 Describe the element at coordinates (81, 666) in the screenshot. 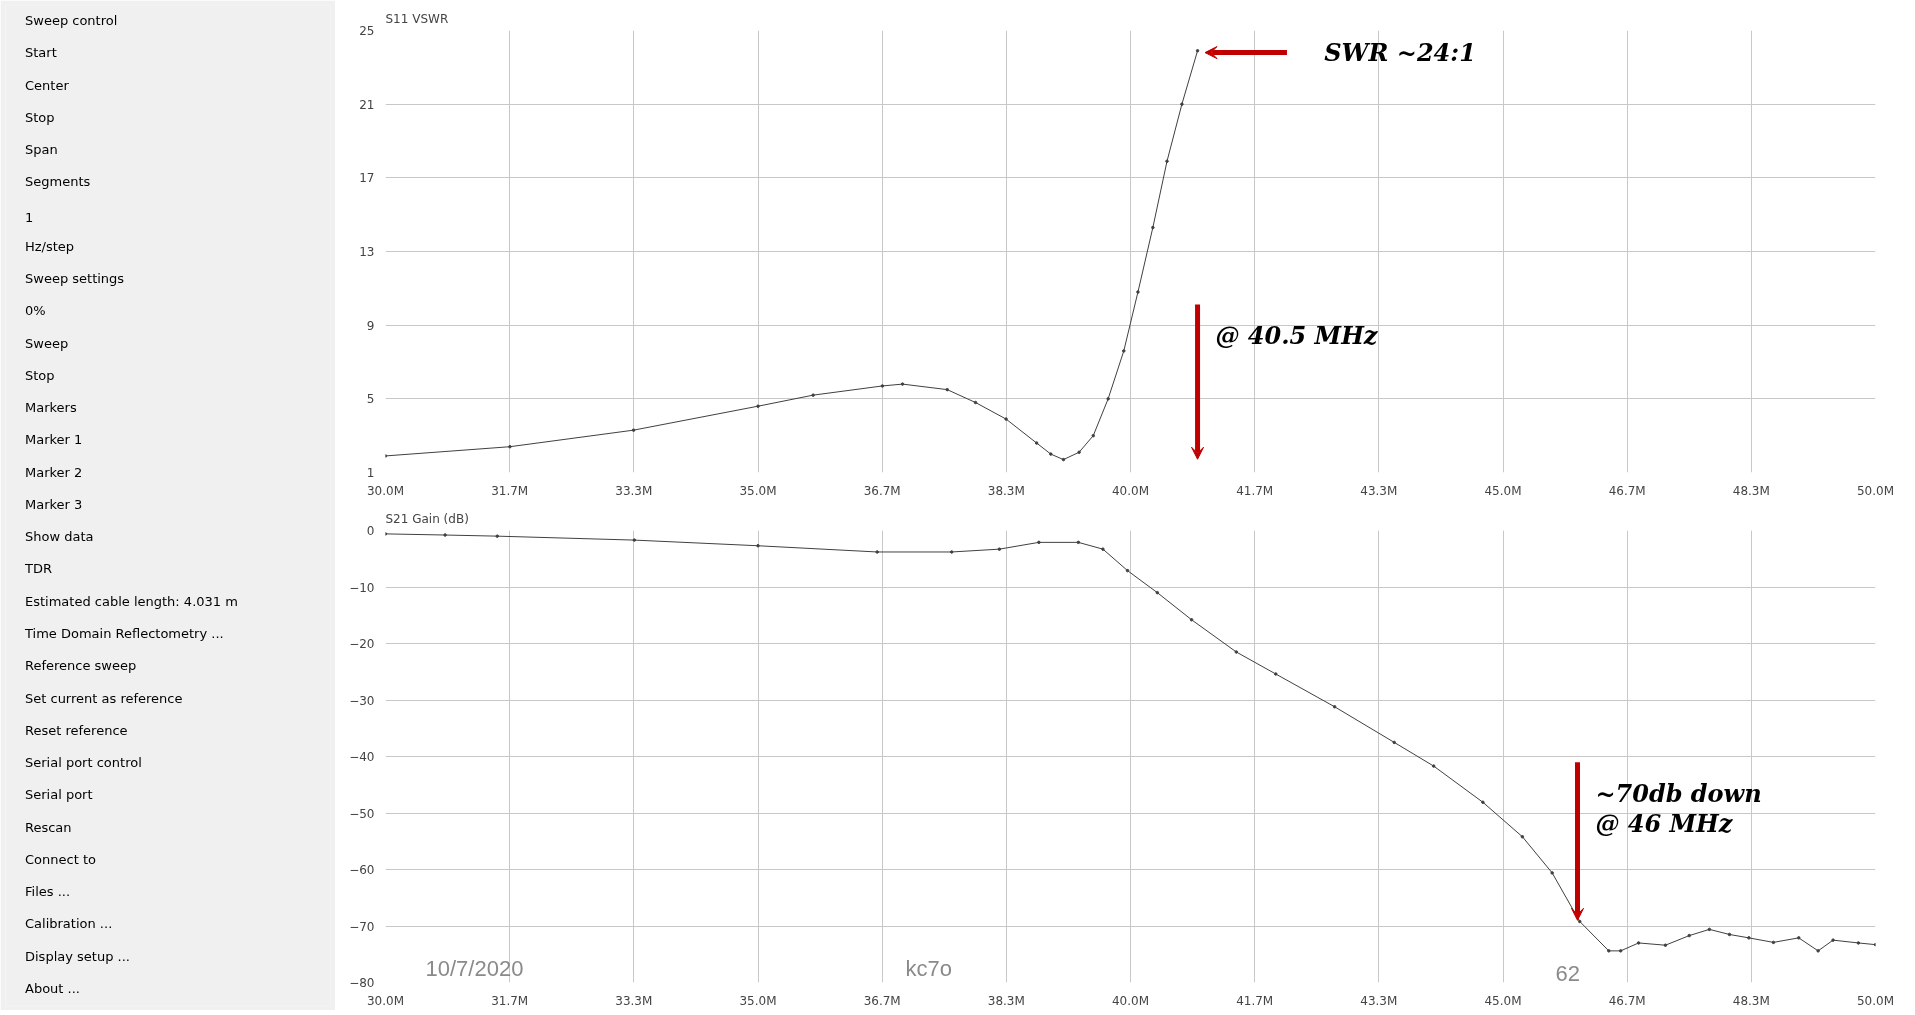

I see `text: Reference sweep` at that location.